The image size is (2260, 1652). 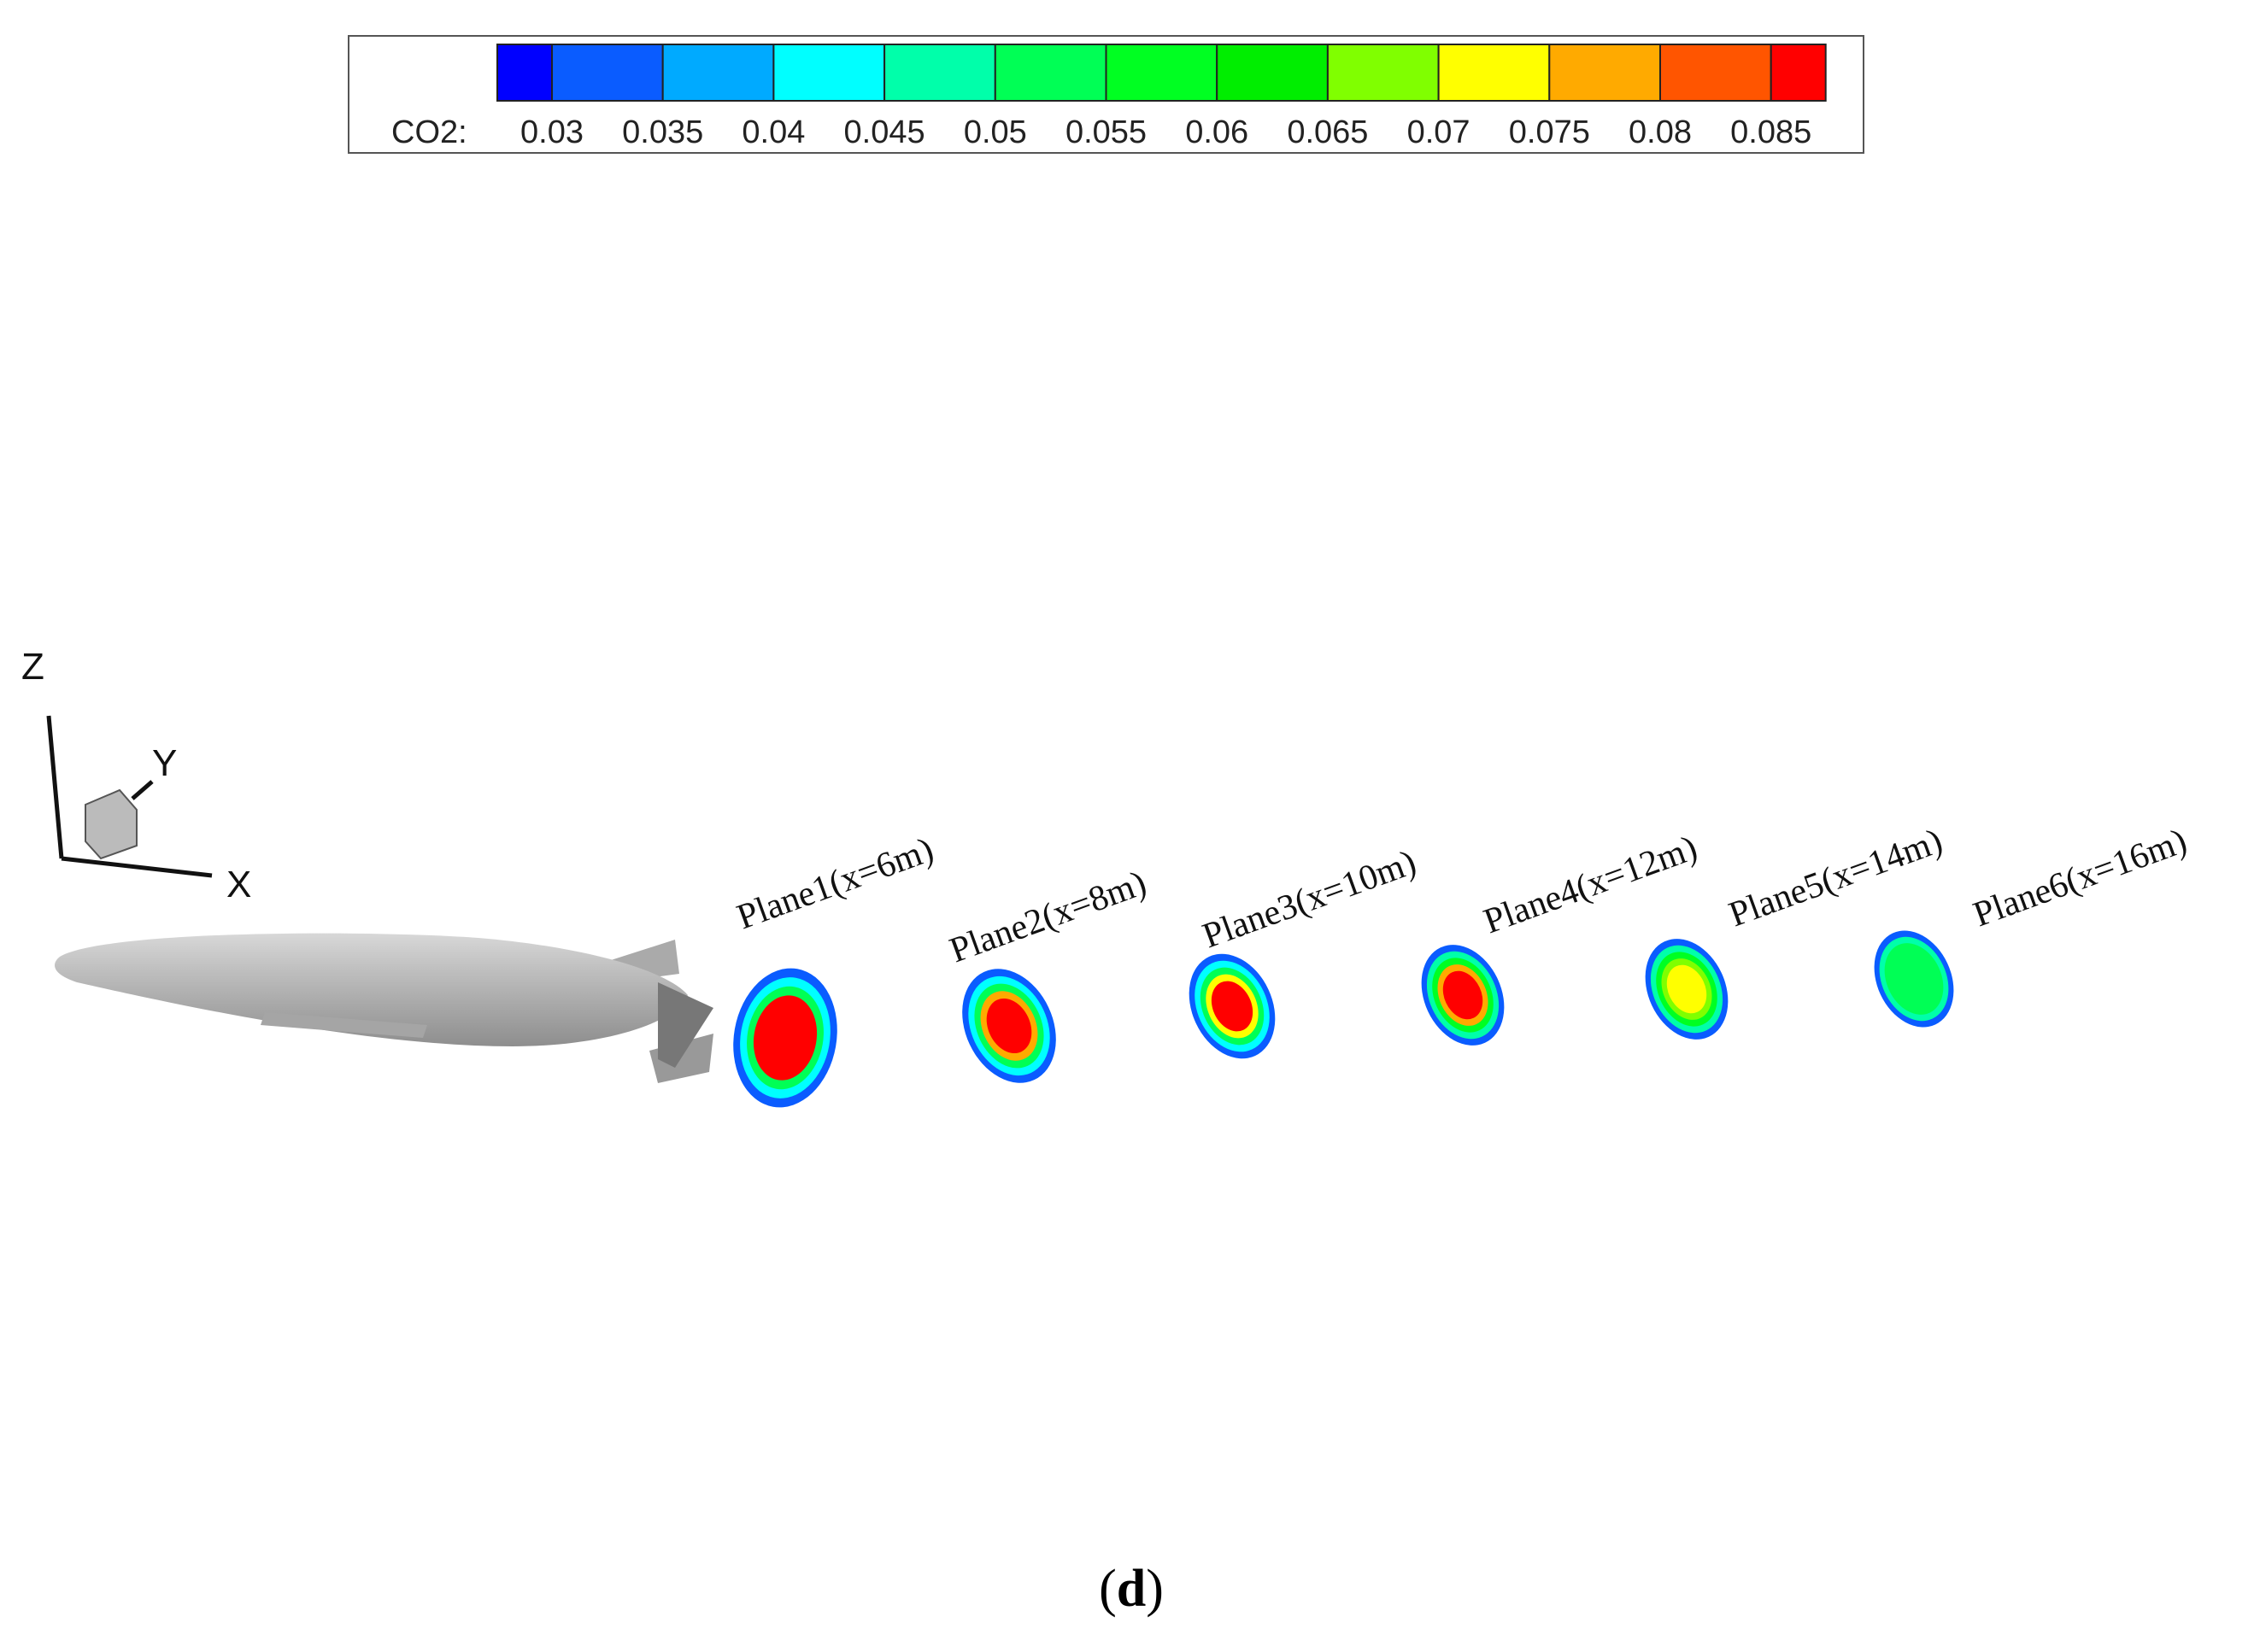 What do you see at coordinates (1771, 132) in the screenshot?
I see `tick-label: 0.085` at bounding box center [1771, 132].